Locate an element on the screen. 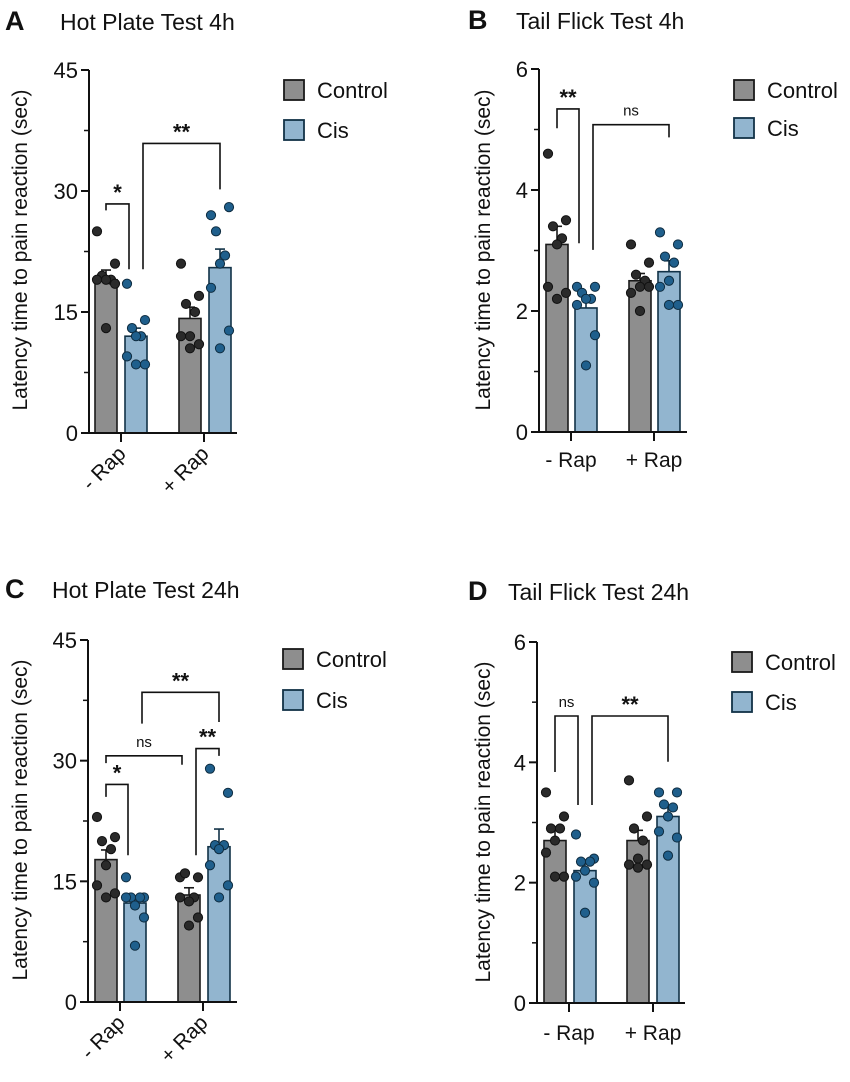 Image resolution: width=850 pixels, height=1082 pixels. chart-title: Hot Plate Test 4h is located at coordinates (147, 22).